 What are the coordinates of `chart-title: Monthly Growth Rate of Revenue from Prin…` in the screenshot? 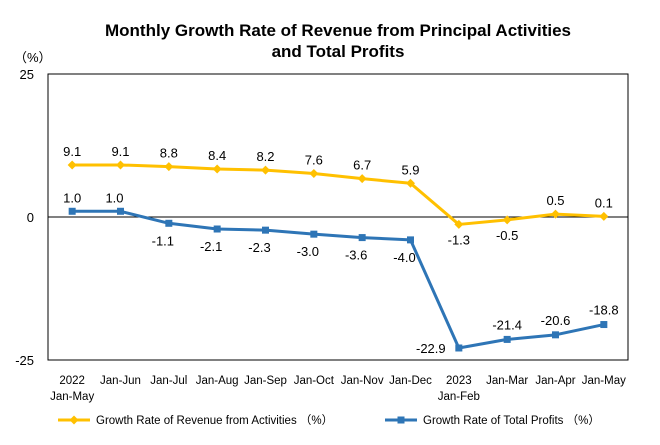 It's located at (338, 41).